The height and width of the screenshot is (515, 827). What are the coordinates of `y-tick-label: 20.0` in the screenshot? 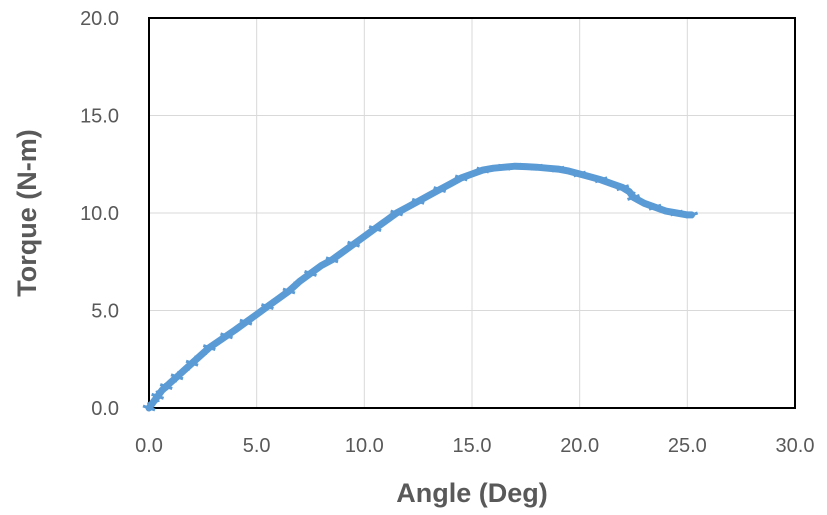 It's located at (99, 19).